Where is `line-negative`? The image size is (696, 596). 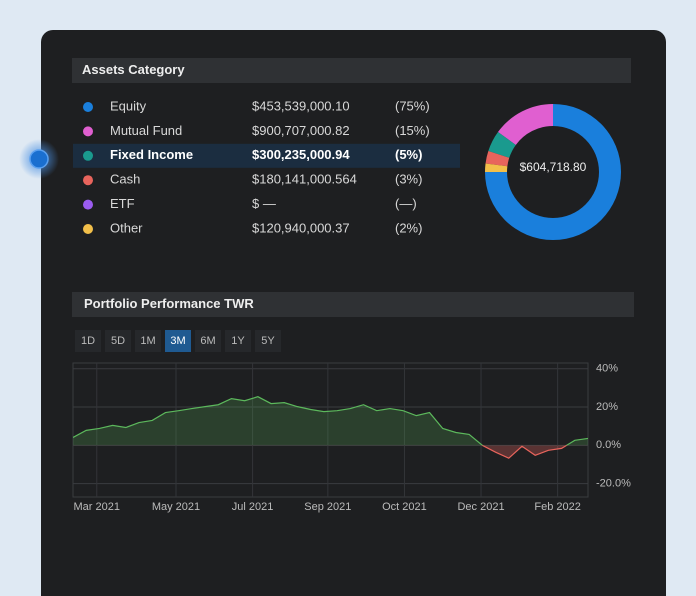 line-negative is located at coordinates (524, 452).